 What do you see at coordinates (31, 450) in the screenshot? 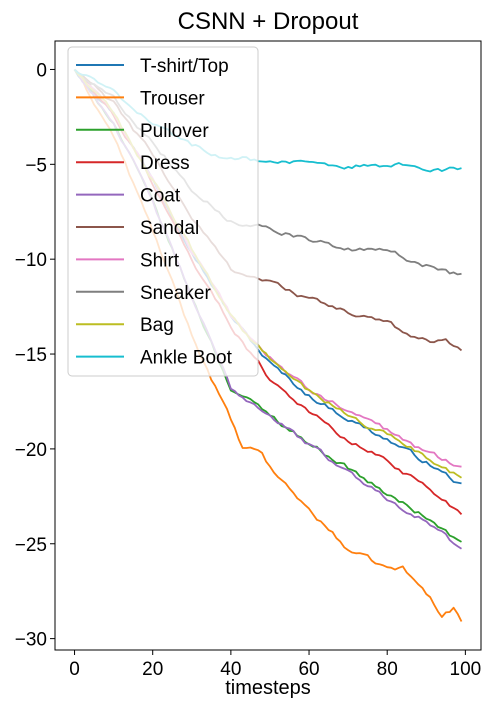
I see `y-tick-label: −20` at bounding box center [31, 450].